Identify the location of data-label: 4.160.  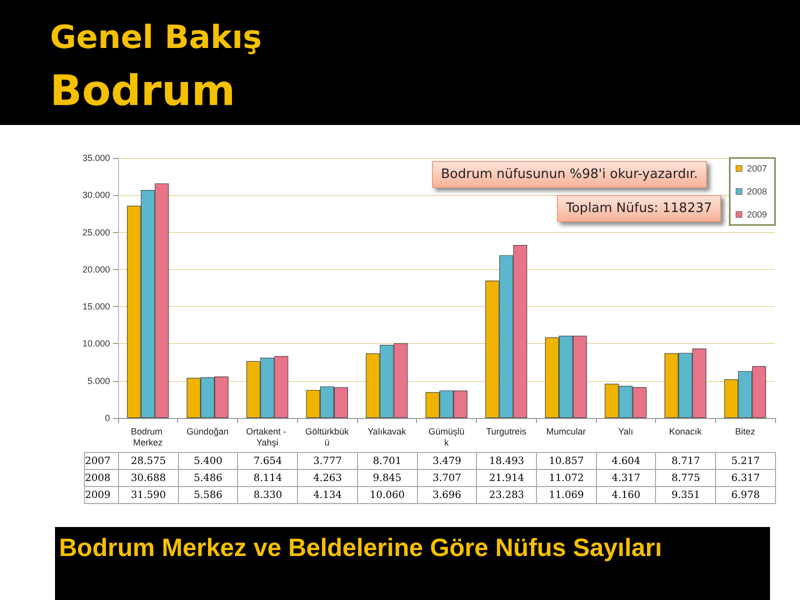
(626, 495).